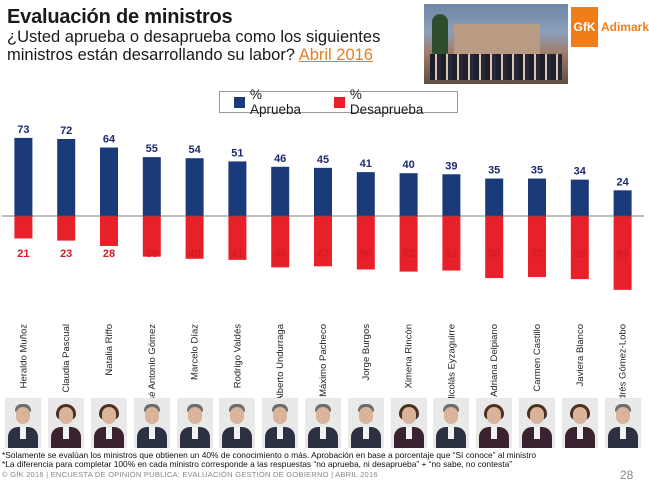  Describe the element at coordinates (66, 358) in the screenshot. I see `category-label: Claudia Pascual` at that location.